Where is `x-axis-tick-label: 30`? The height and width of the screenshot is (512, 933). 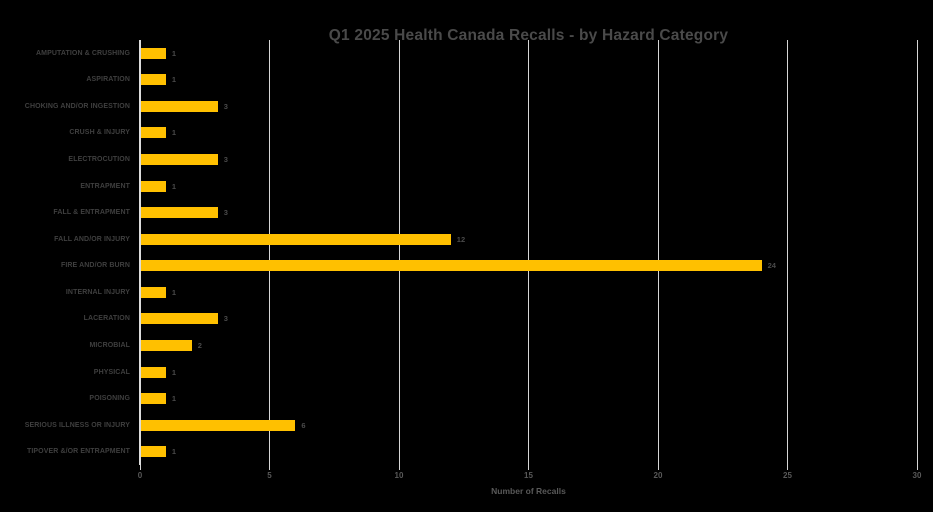
x-axis-tick-label: 30 is located at coordinates (917, 475).